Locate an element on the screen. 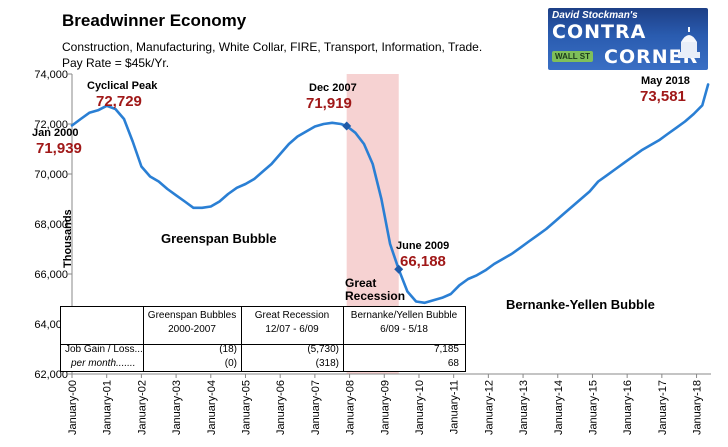  table-cell: (0) is located at coordinates (230, 363).